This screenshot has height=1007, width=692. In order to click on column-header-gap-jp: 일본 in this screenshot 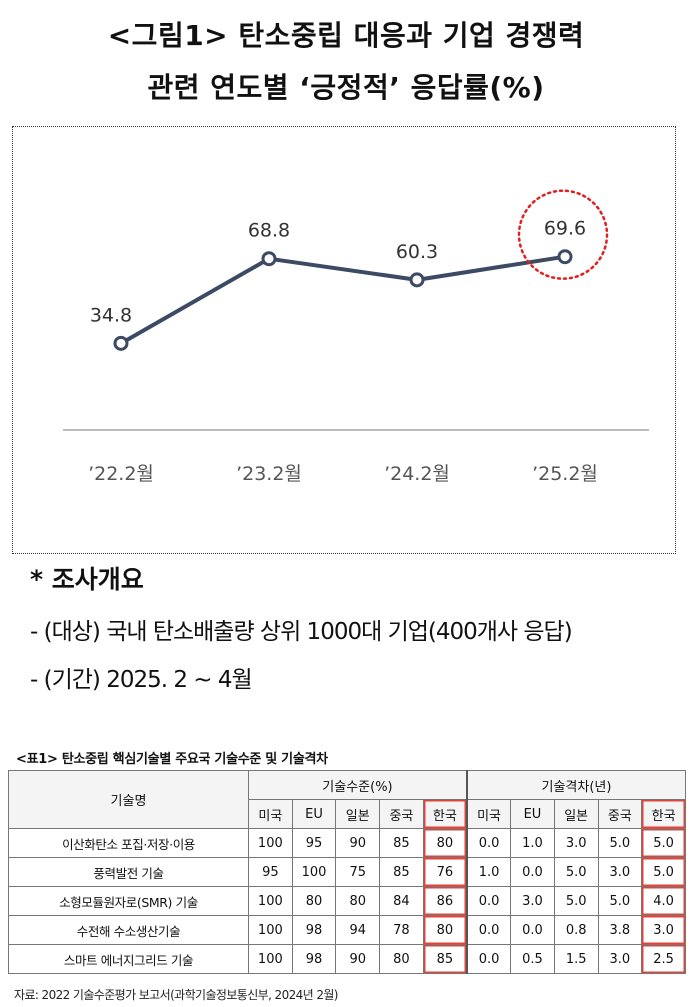, I will do `click(576, 814)`.